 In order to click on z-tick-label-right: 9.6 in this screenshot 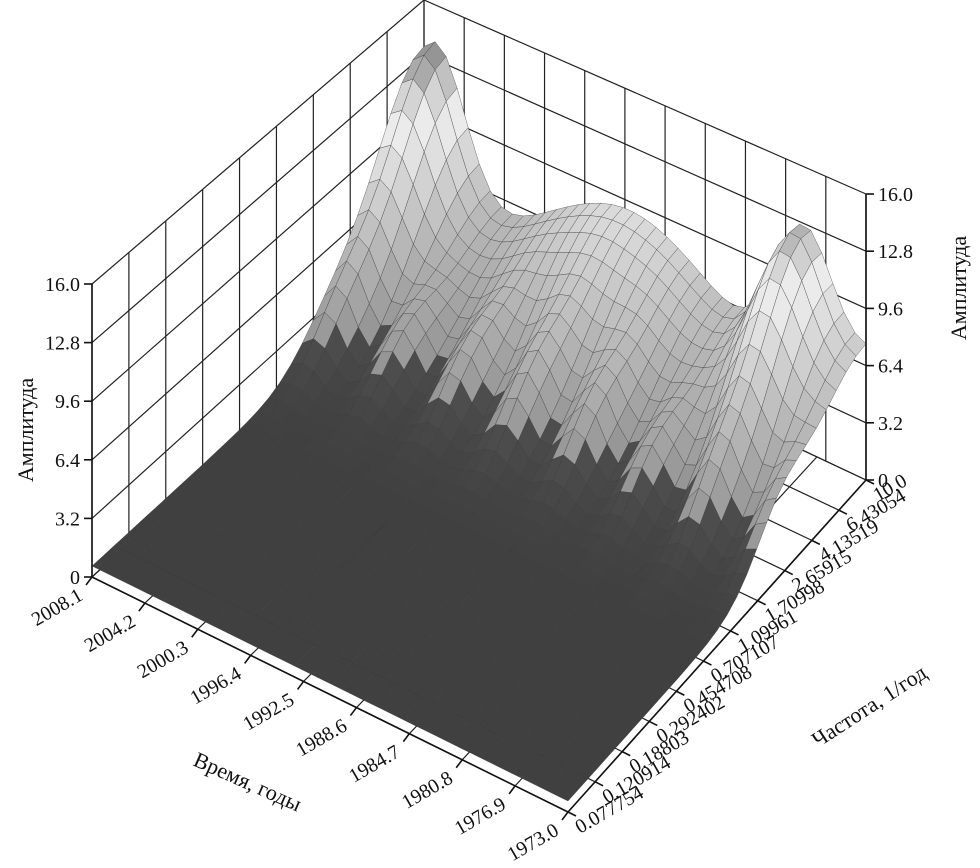, I will do `click(890, 309)`.